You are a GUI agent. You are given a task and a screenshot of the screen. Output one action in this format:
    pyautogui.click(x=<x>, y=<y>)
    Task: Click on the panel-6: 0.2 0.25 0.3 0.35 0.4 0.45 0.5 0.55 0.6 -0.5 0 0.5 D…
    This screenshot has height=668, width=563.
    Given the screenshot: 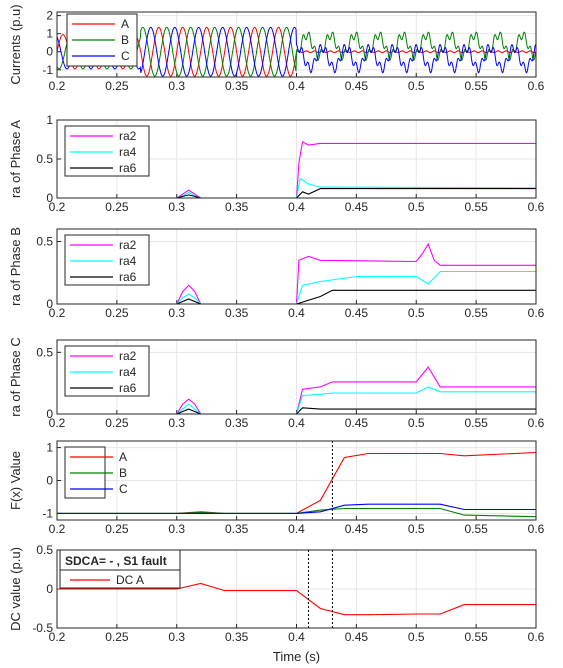 What is the action you would take?
    pyautogui.click(x=276, y=593)
    